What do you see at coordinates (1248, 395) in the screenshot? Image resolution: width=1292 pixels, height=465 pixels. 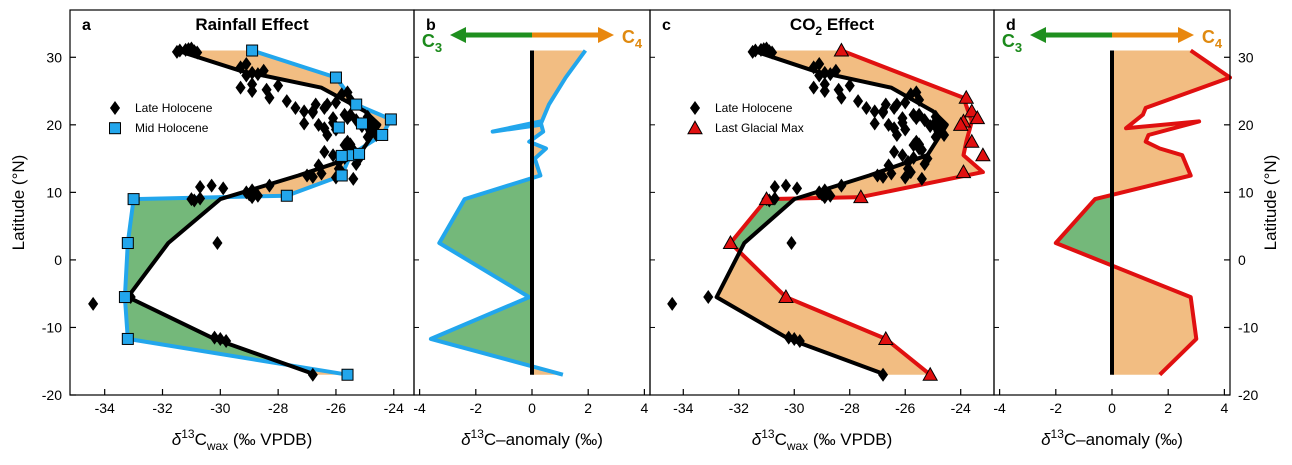 I see `y-tick-label-right: -20` at bounding box center [1248, 395].